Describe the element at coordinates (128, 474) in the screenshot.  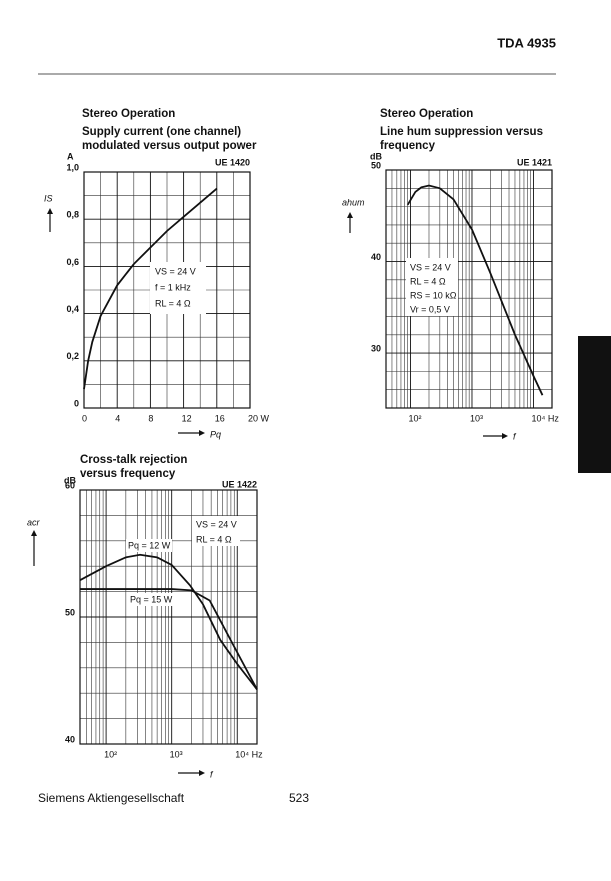
I see `chart-title: versus frequency` at that location.